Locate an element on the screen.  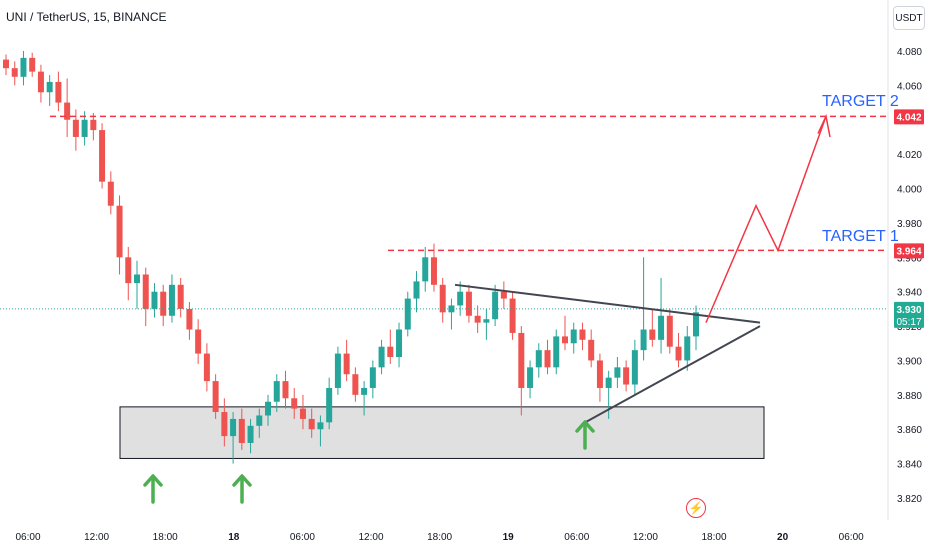
chart-title: UNI / TetherUS, 15, BINANCE is located at coordinates (86, 17).